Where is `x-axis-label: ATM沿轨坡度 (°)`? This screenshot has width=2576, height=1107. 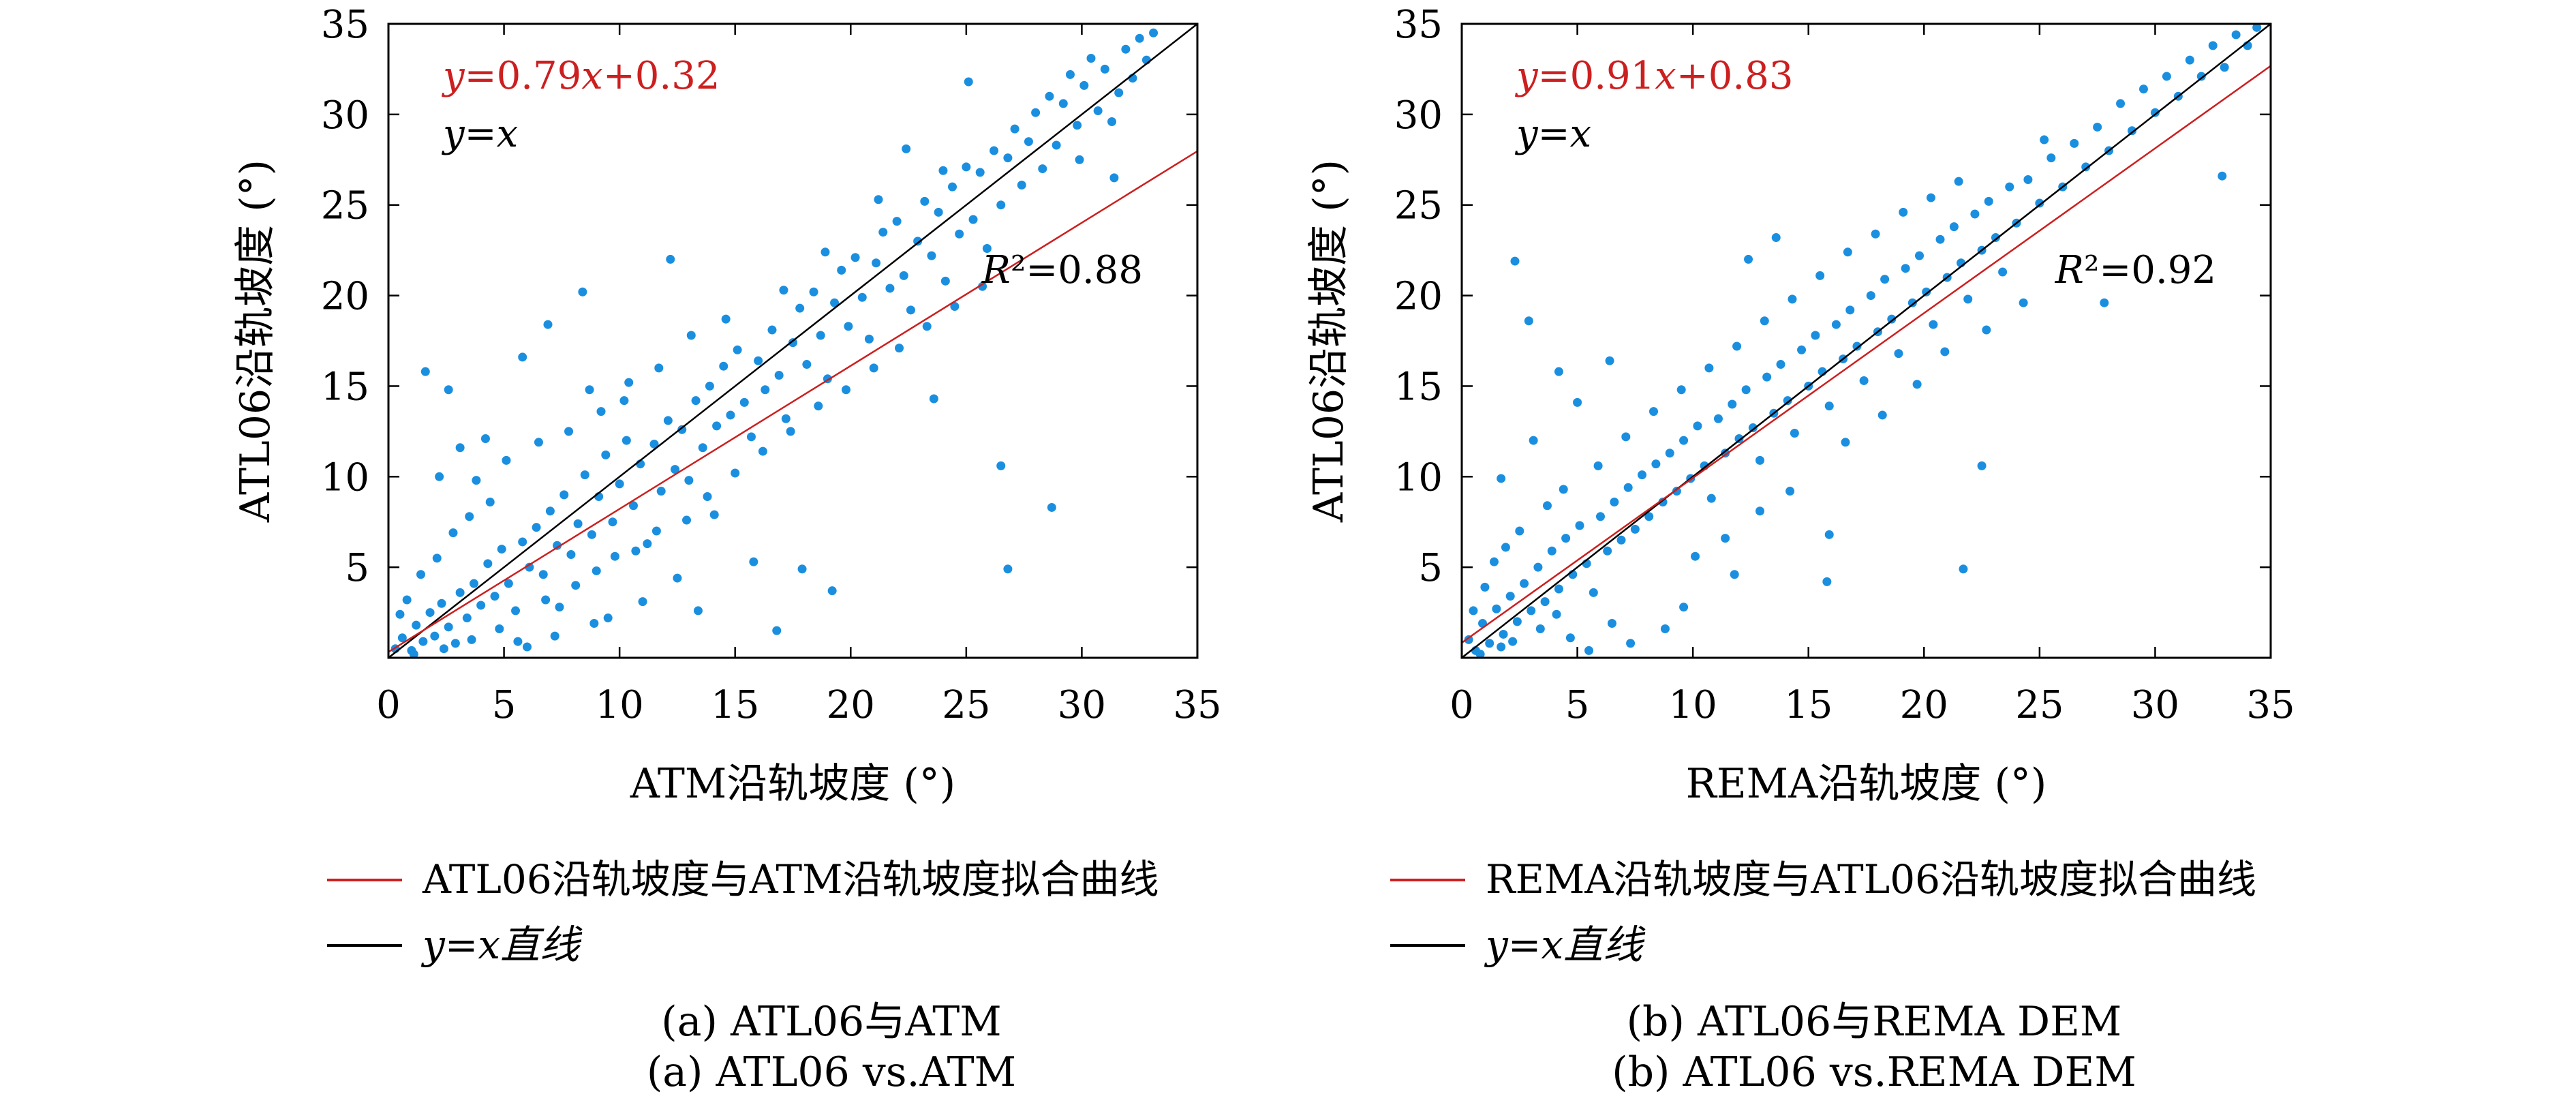
x-axis-label: ATM沿轨坡度 (°) is located at coordinates (792, 784).